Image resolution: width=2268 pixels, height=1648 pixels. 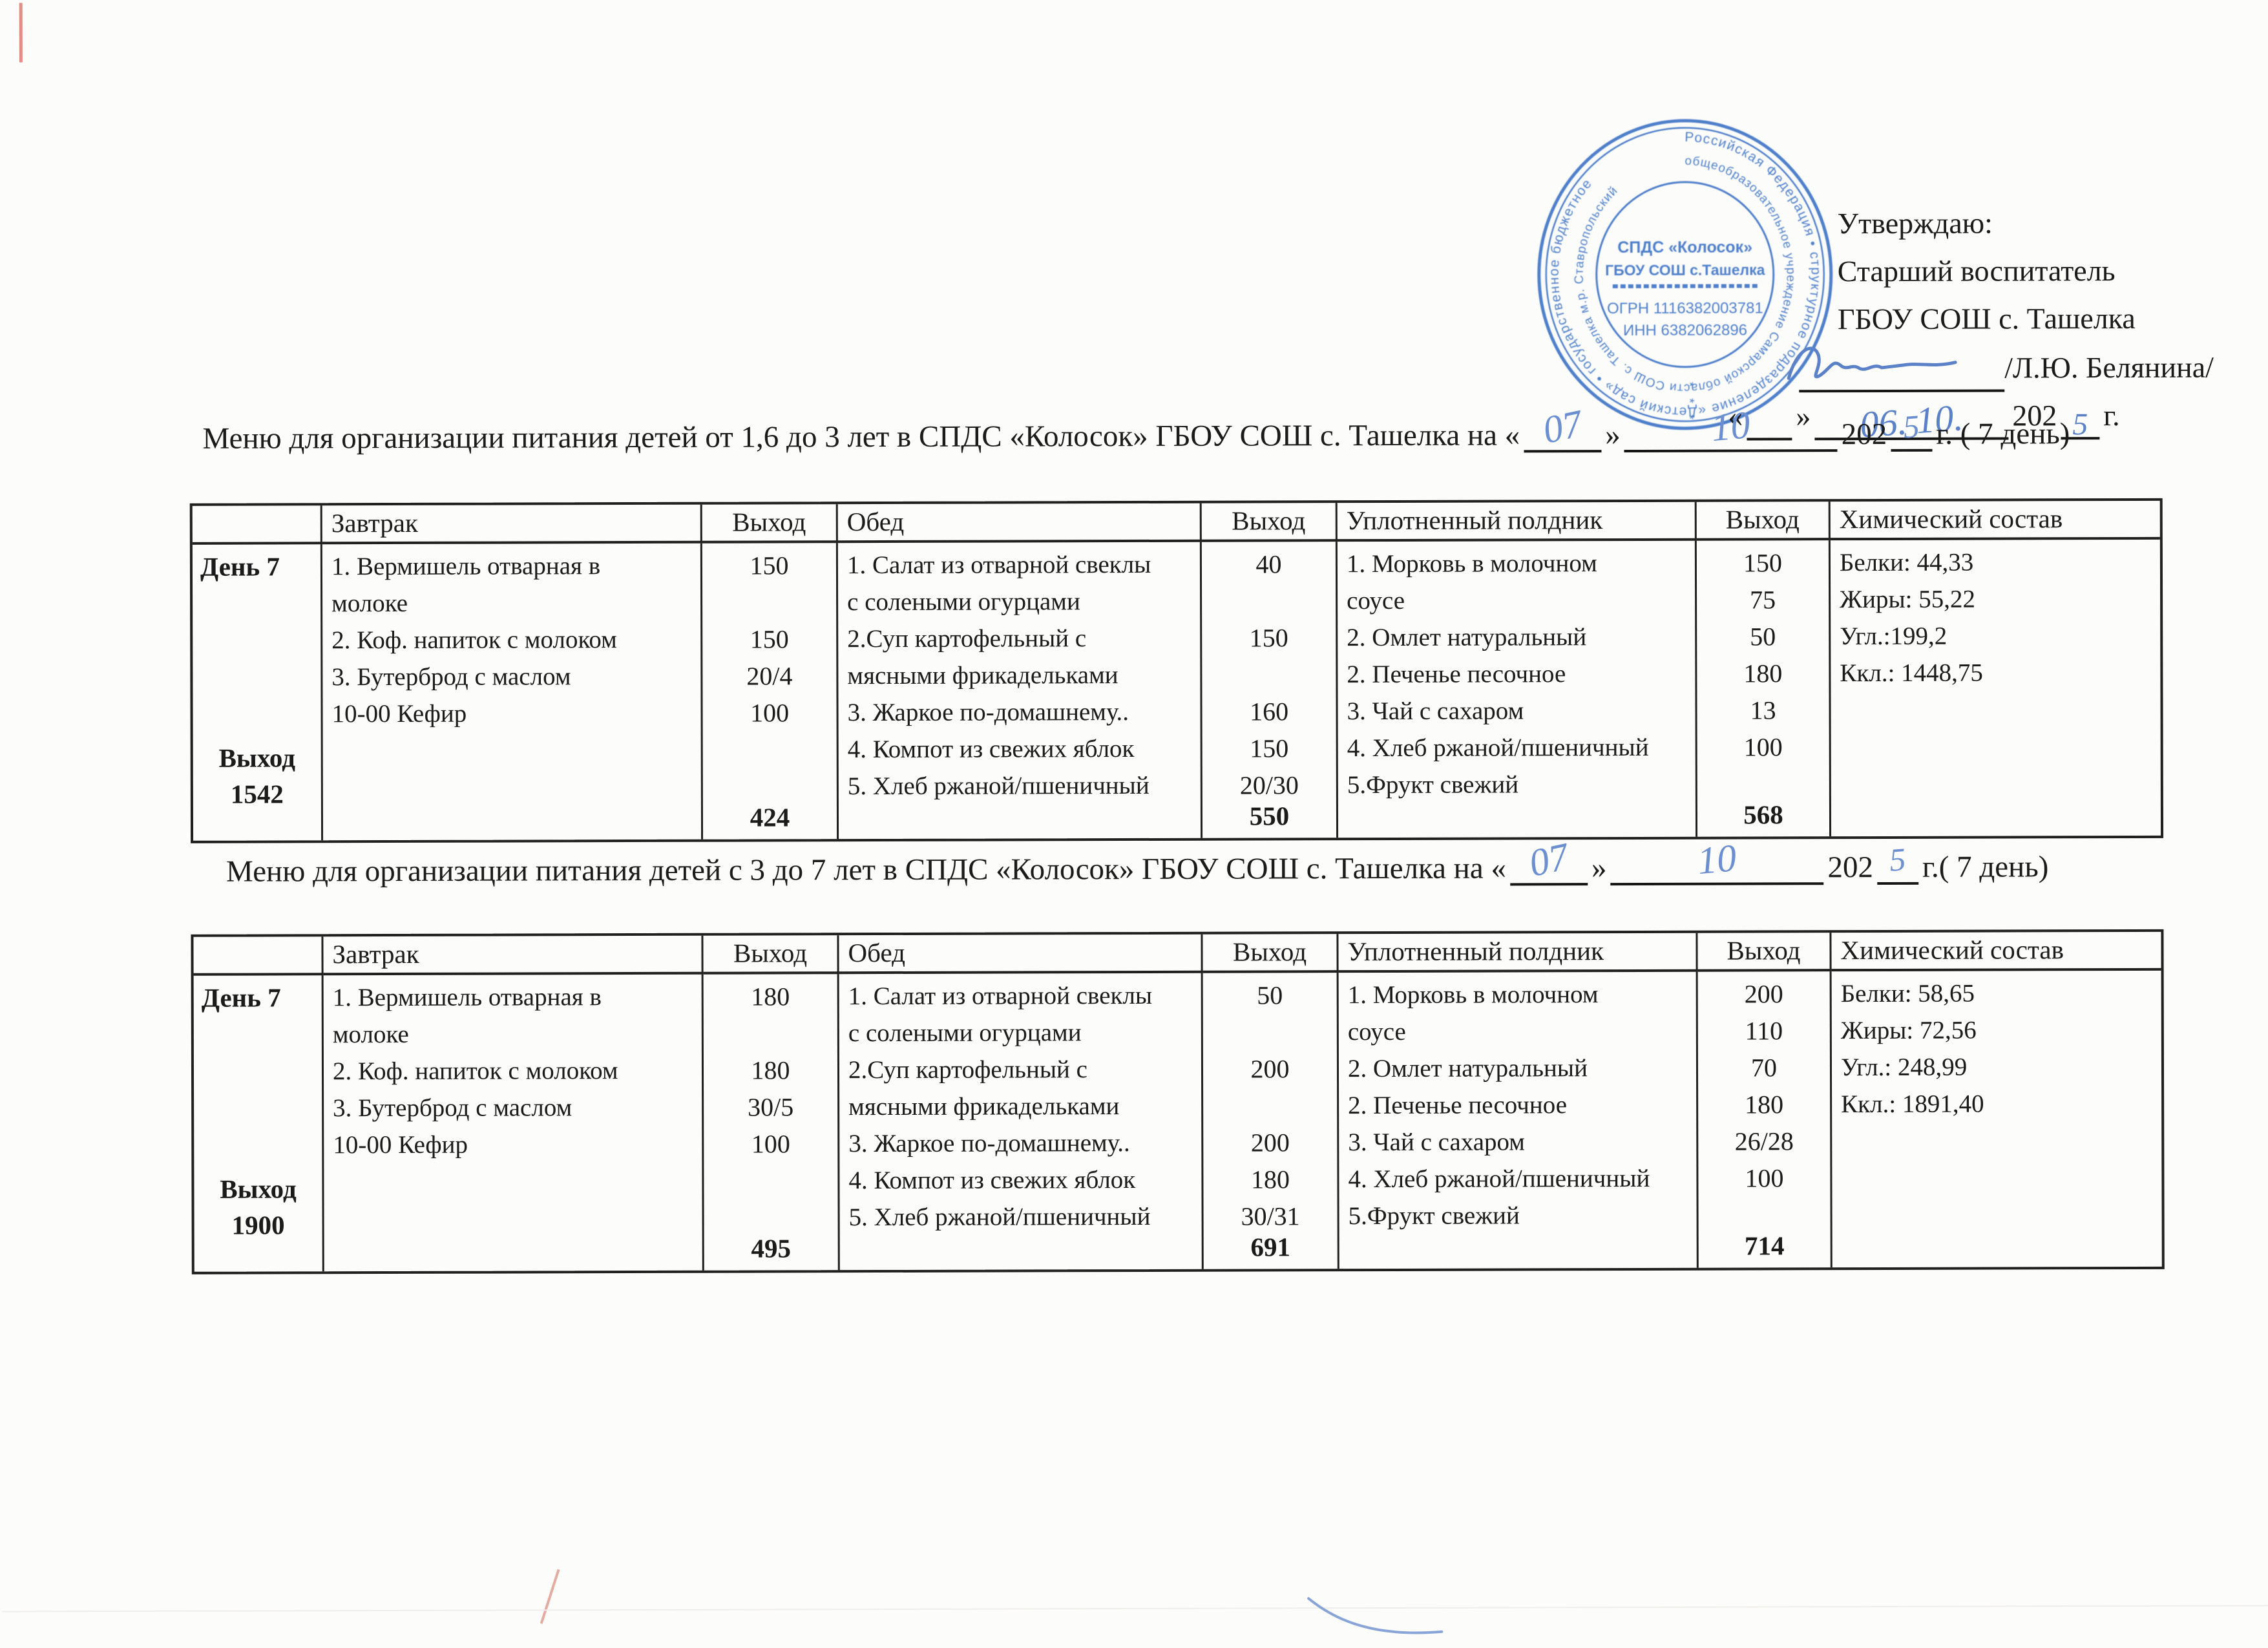 I want to click on stamp-ogrn: ОГРН 1116382003781, so click(x=1685, y=308).